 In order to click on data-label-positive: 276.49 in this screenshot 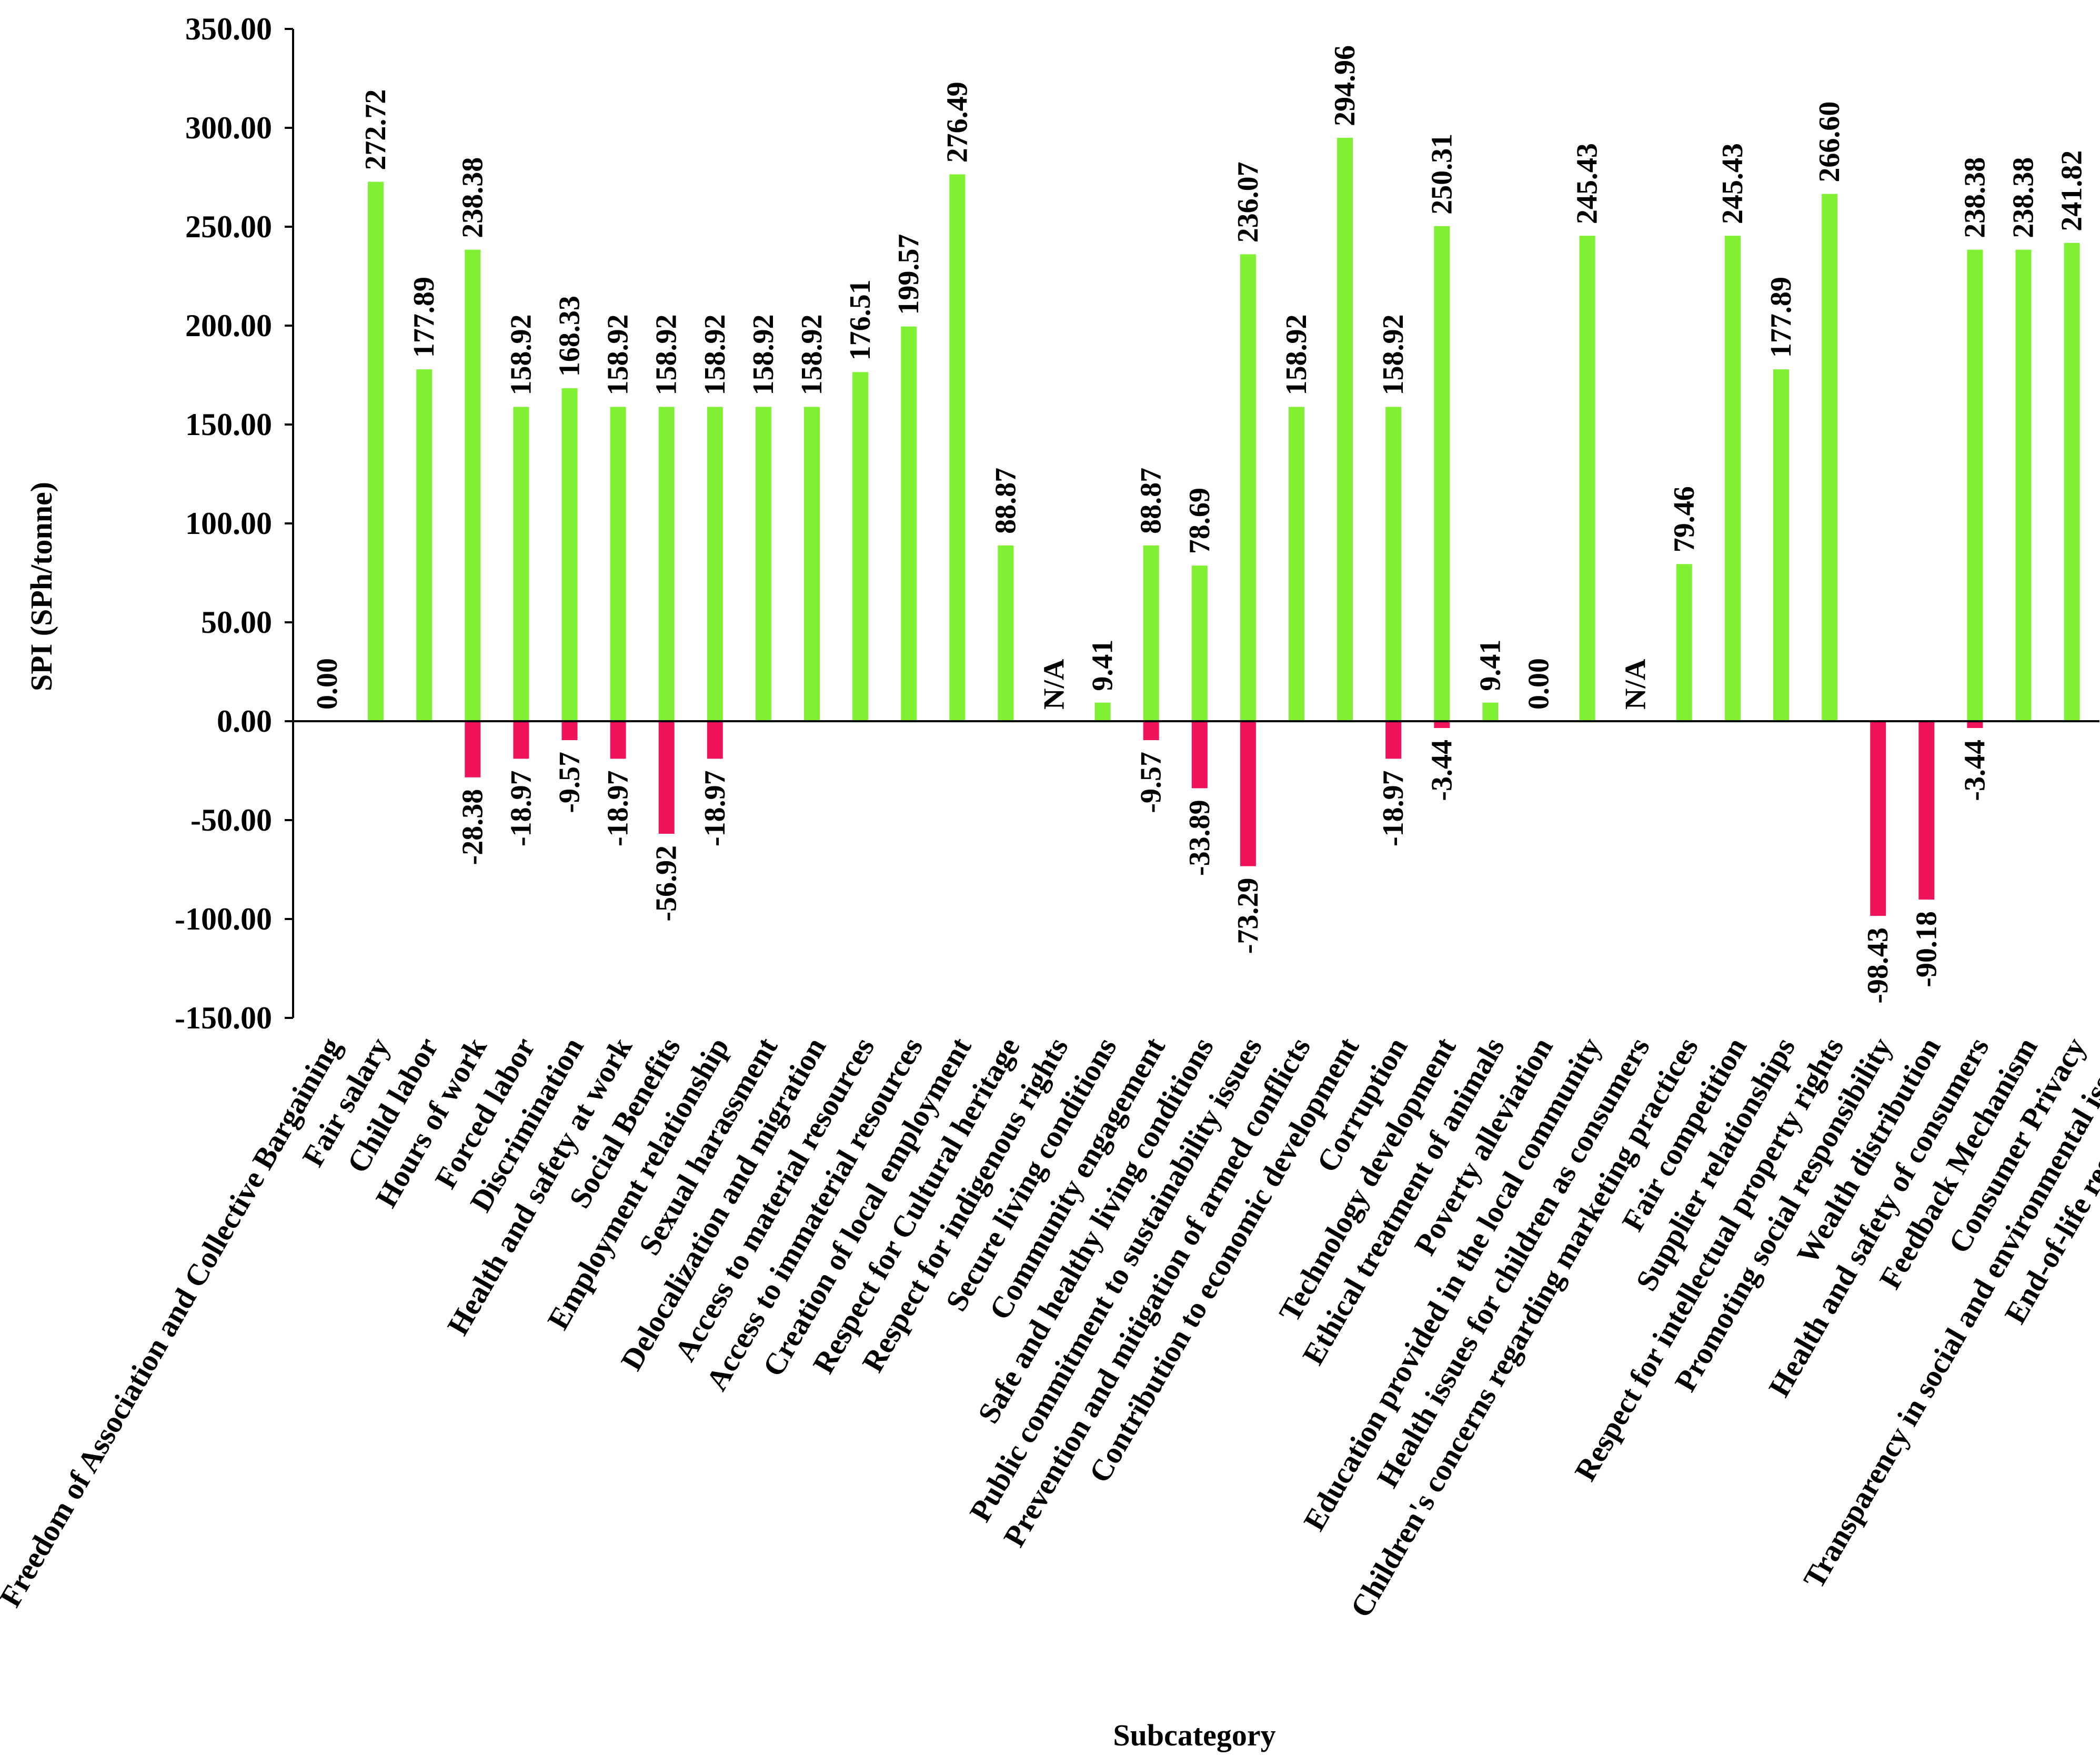, I will do `click(957, 122)`.